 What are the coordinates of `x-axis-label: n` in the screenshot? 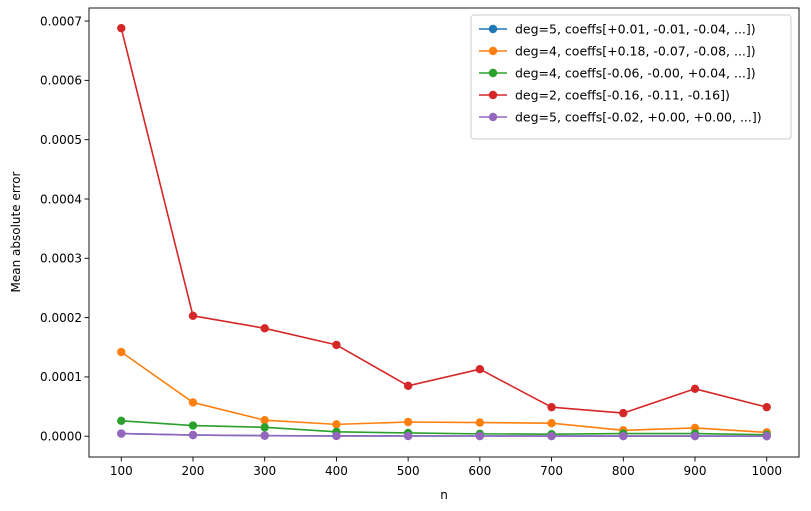 It's located at (444, 495).